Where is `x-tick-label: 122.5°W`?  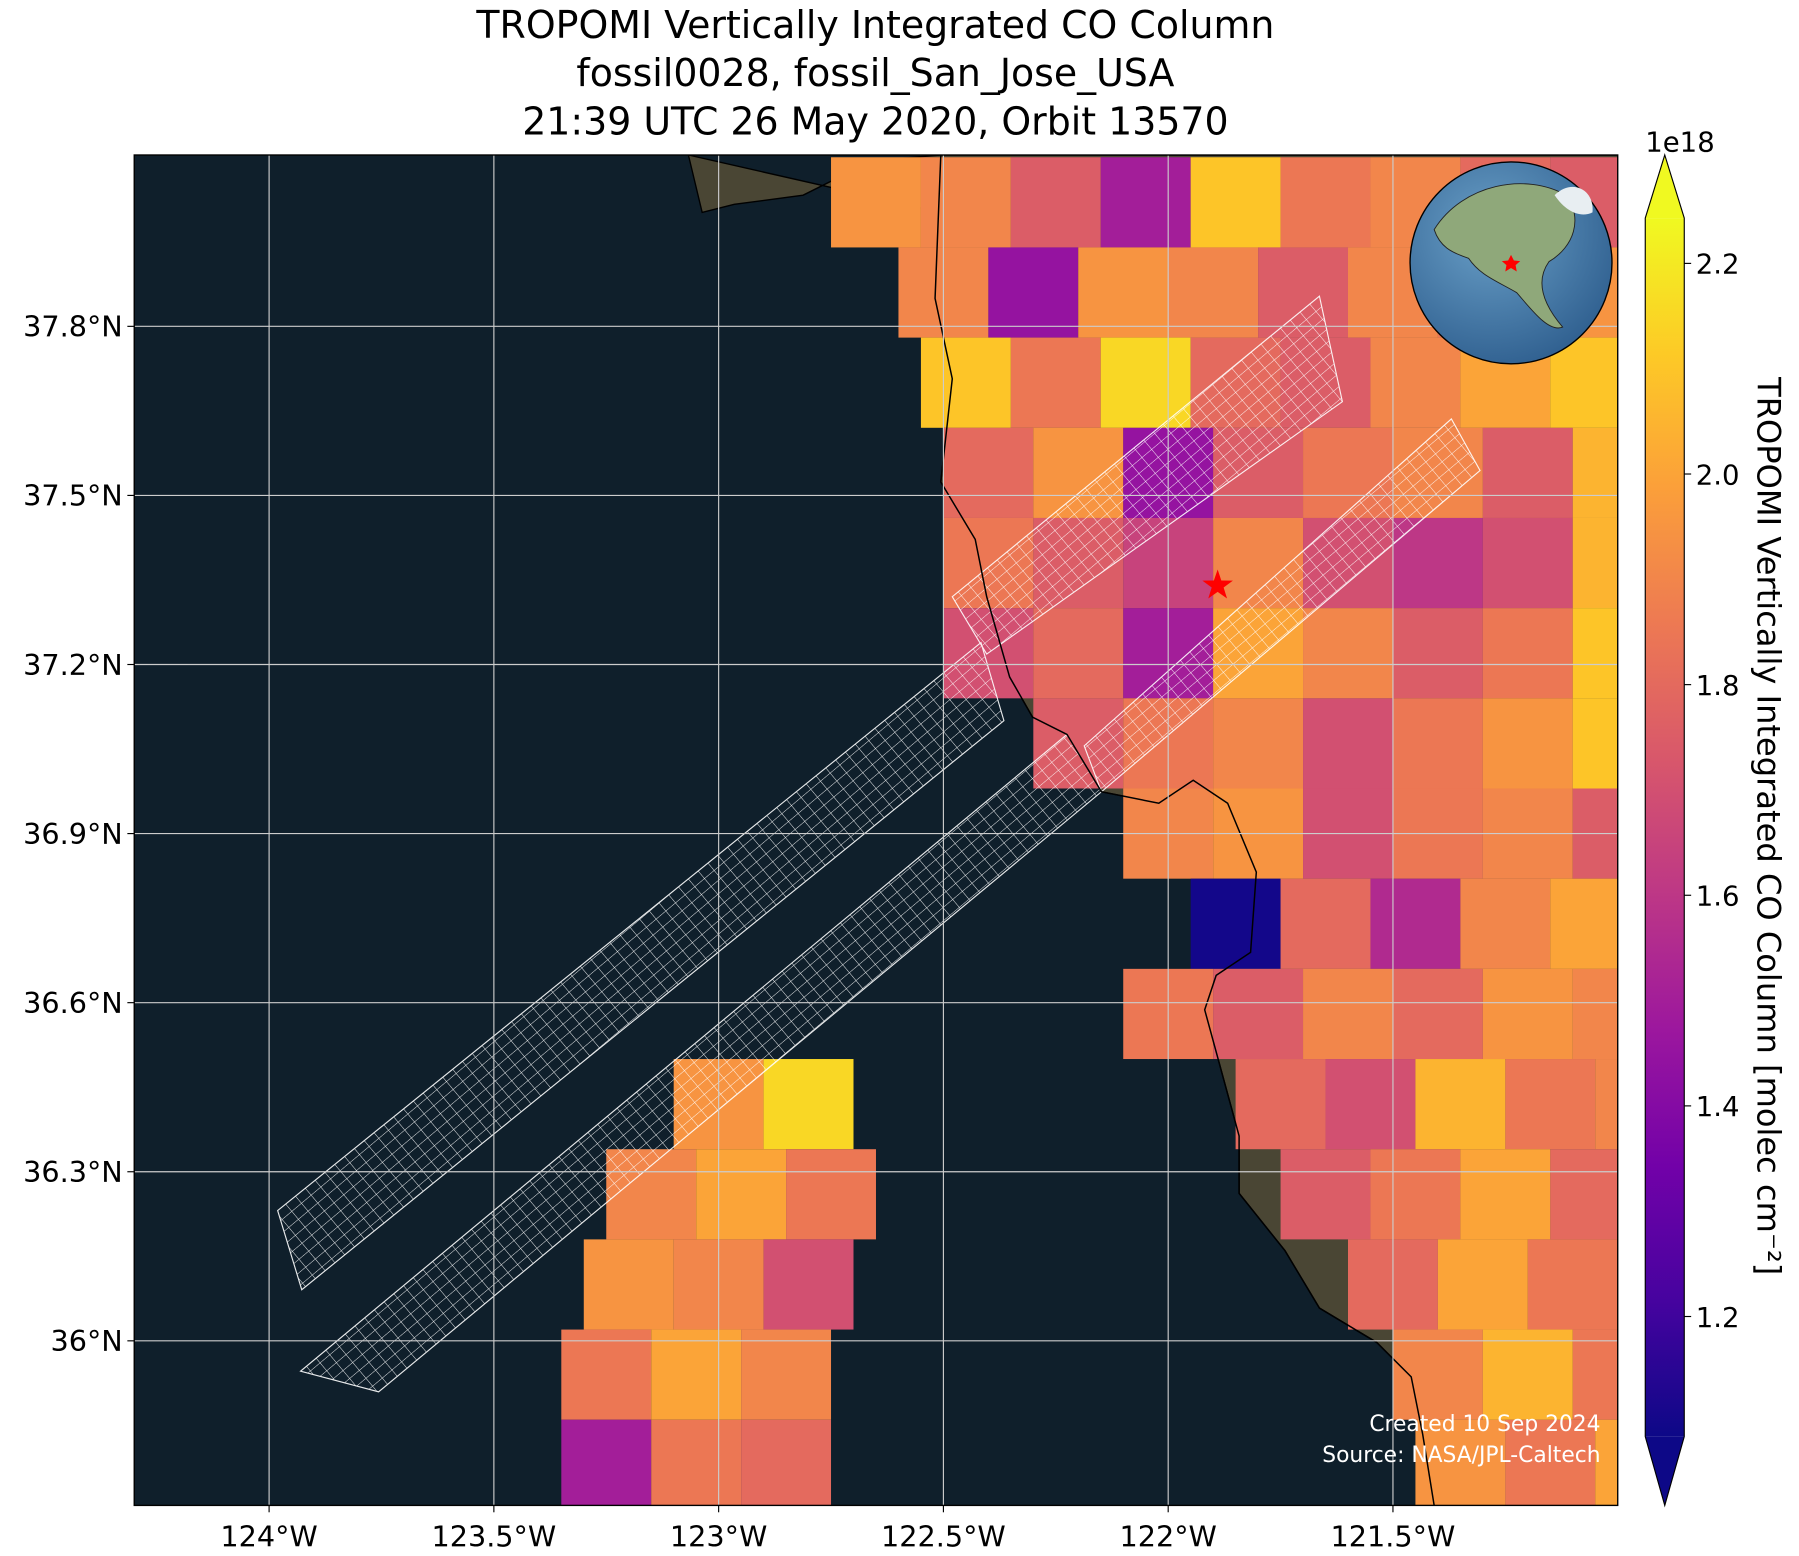
x-tick-label: 122.5°W is located at coordinates (943, 1537).